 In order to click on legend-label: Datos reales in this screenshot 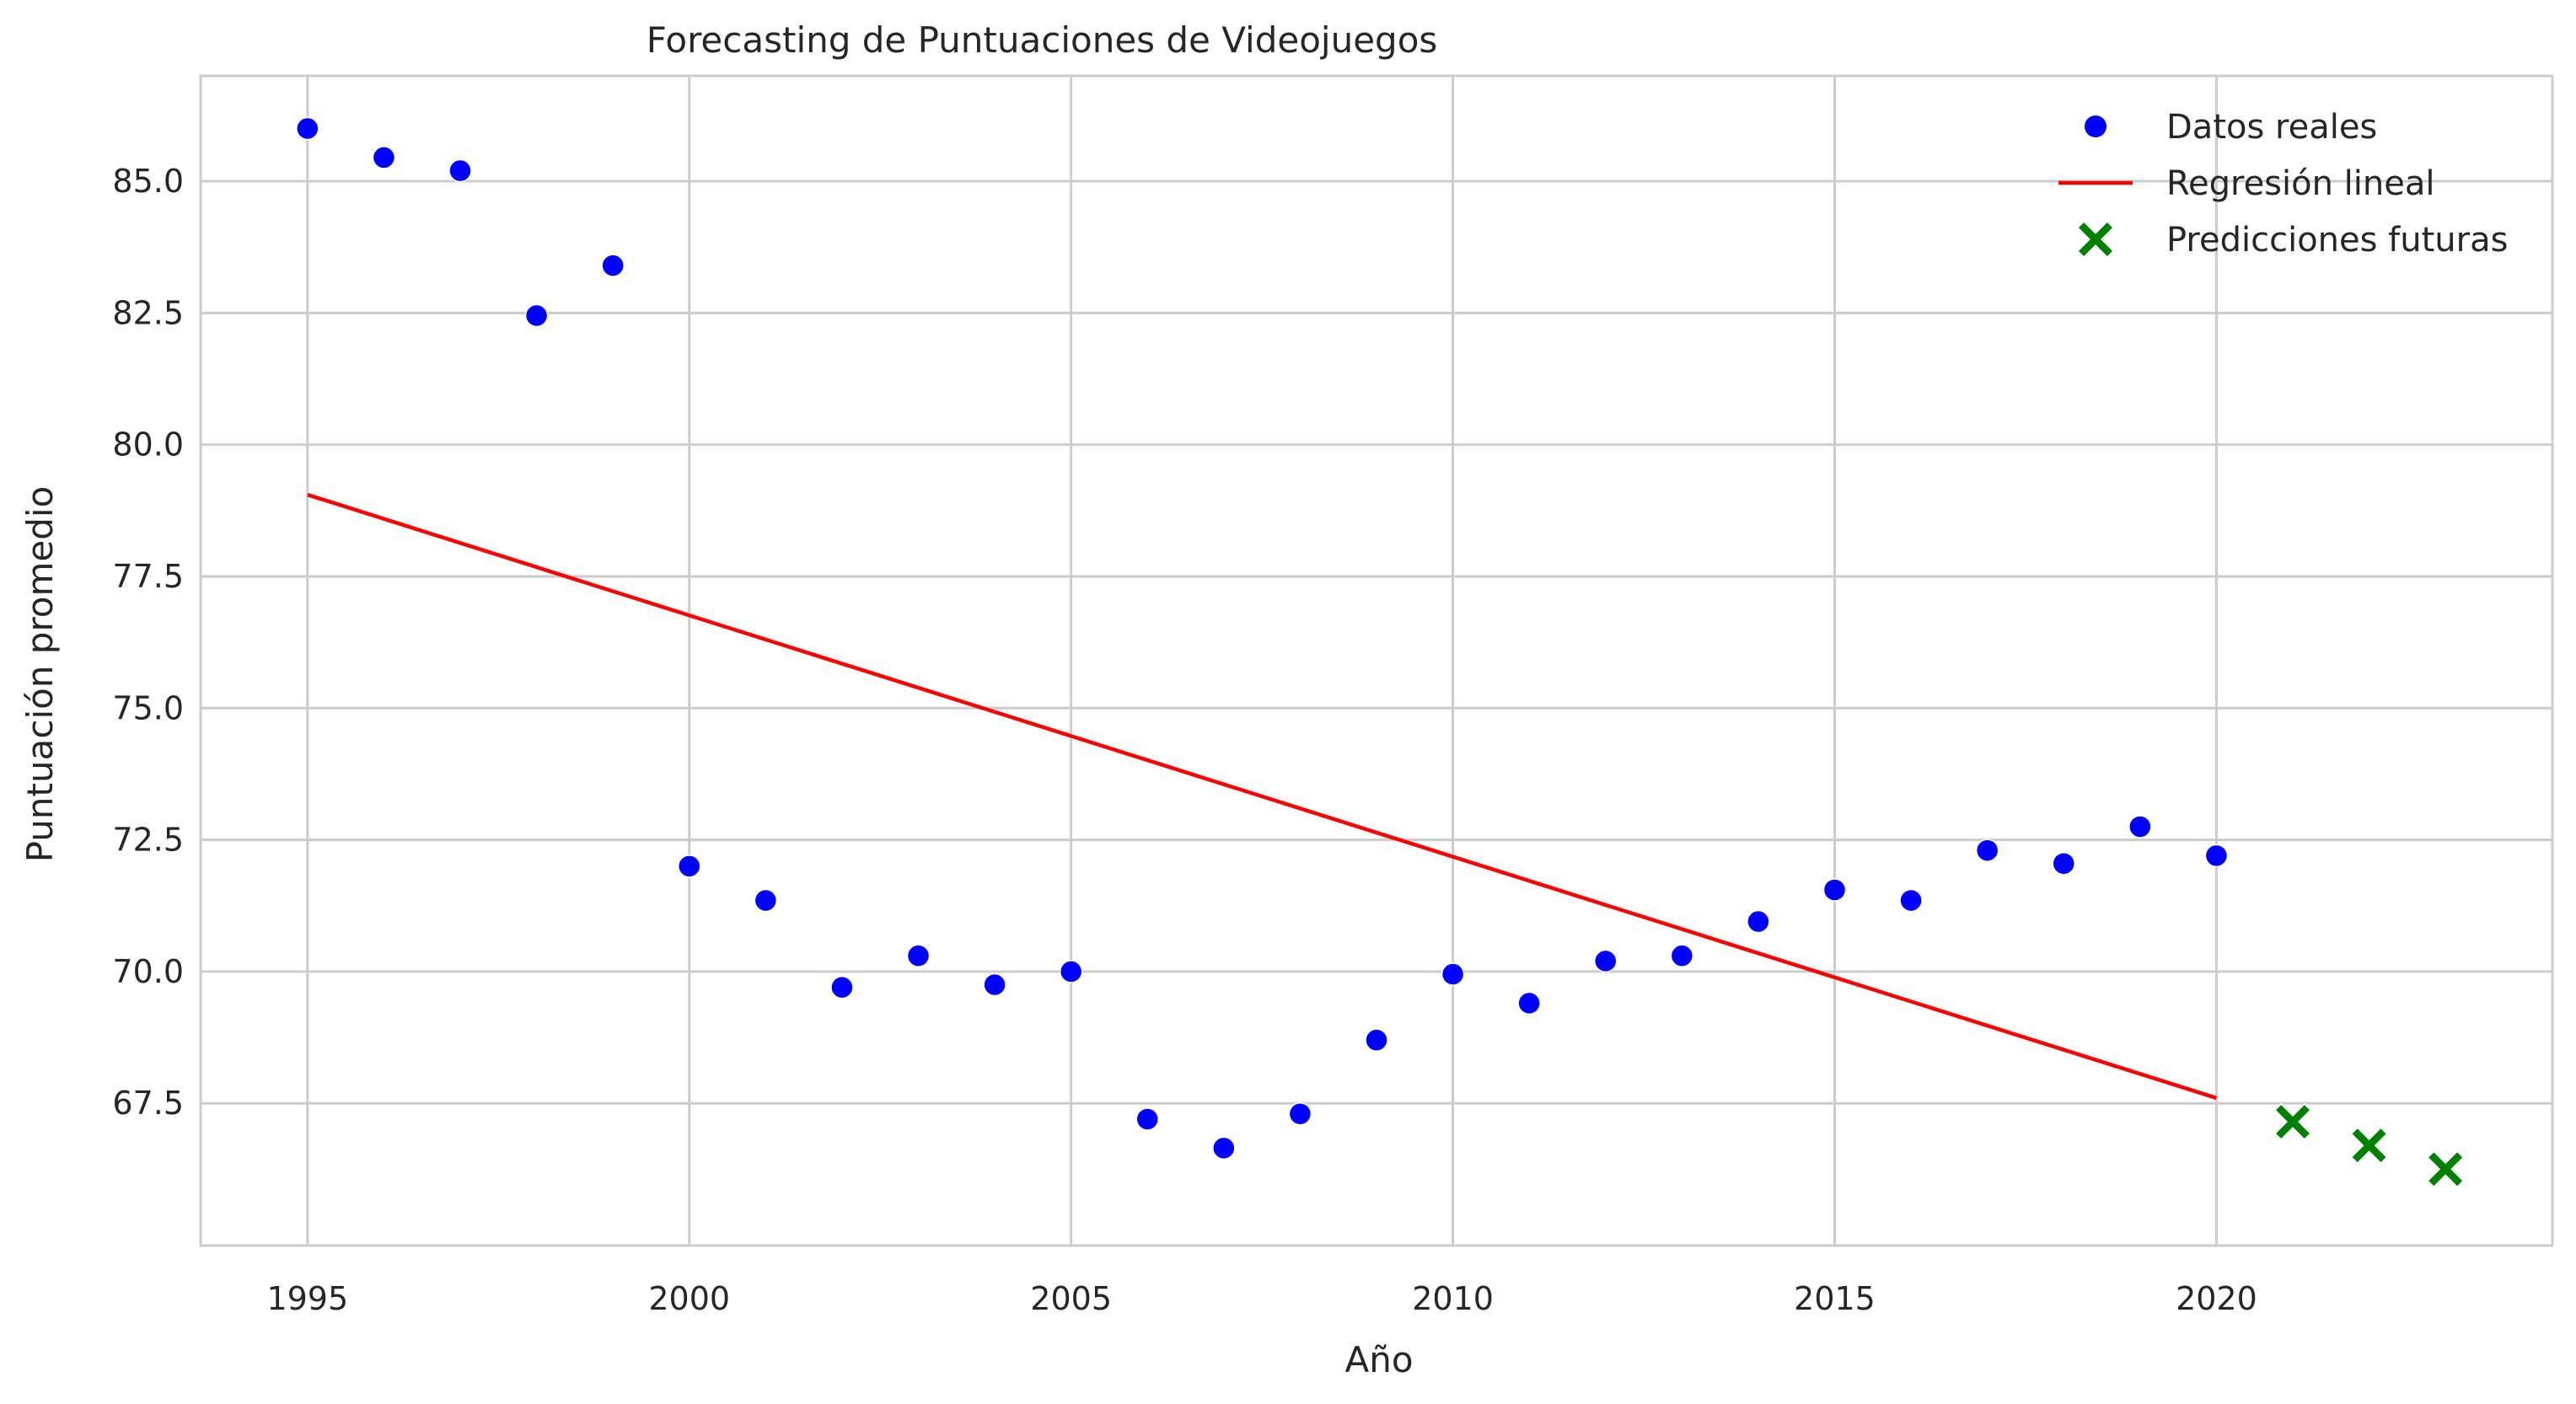, I will do `click(2271, 127)`.